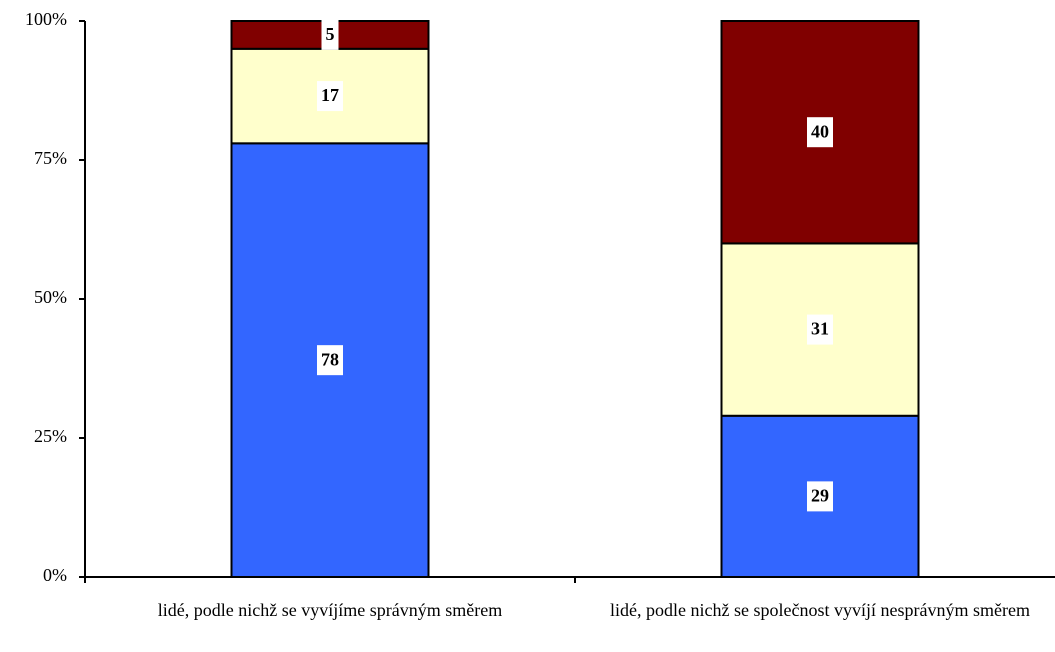  I want to click on data-label-group: 40, so click(820, 132).